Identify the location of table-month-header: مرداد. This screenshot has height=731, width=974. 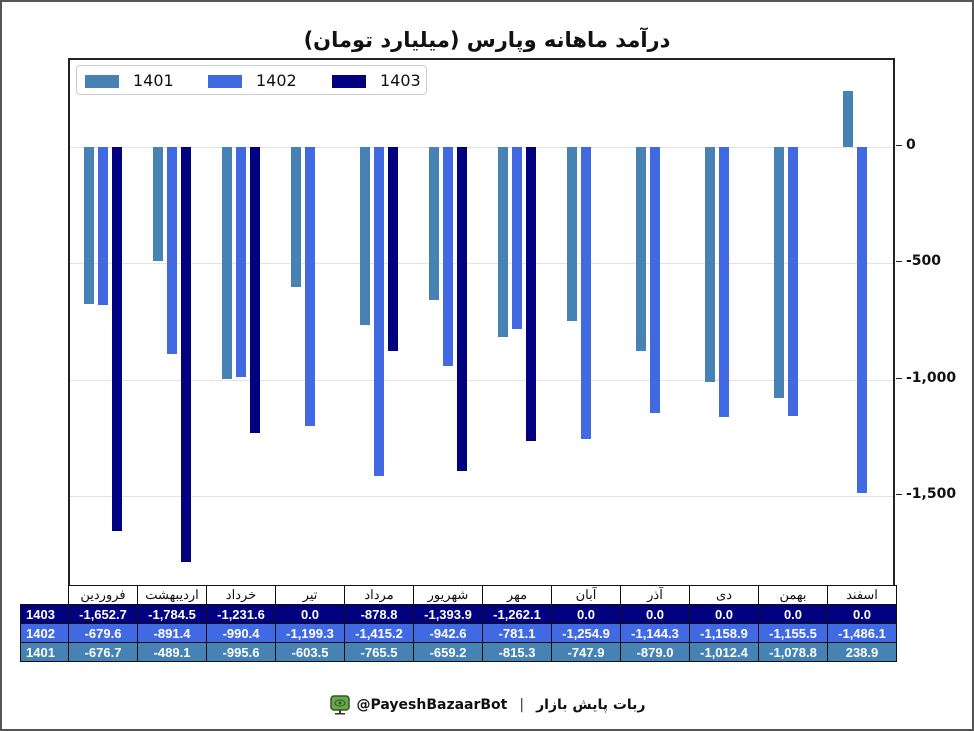
(379, 595).